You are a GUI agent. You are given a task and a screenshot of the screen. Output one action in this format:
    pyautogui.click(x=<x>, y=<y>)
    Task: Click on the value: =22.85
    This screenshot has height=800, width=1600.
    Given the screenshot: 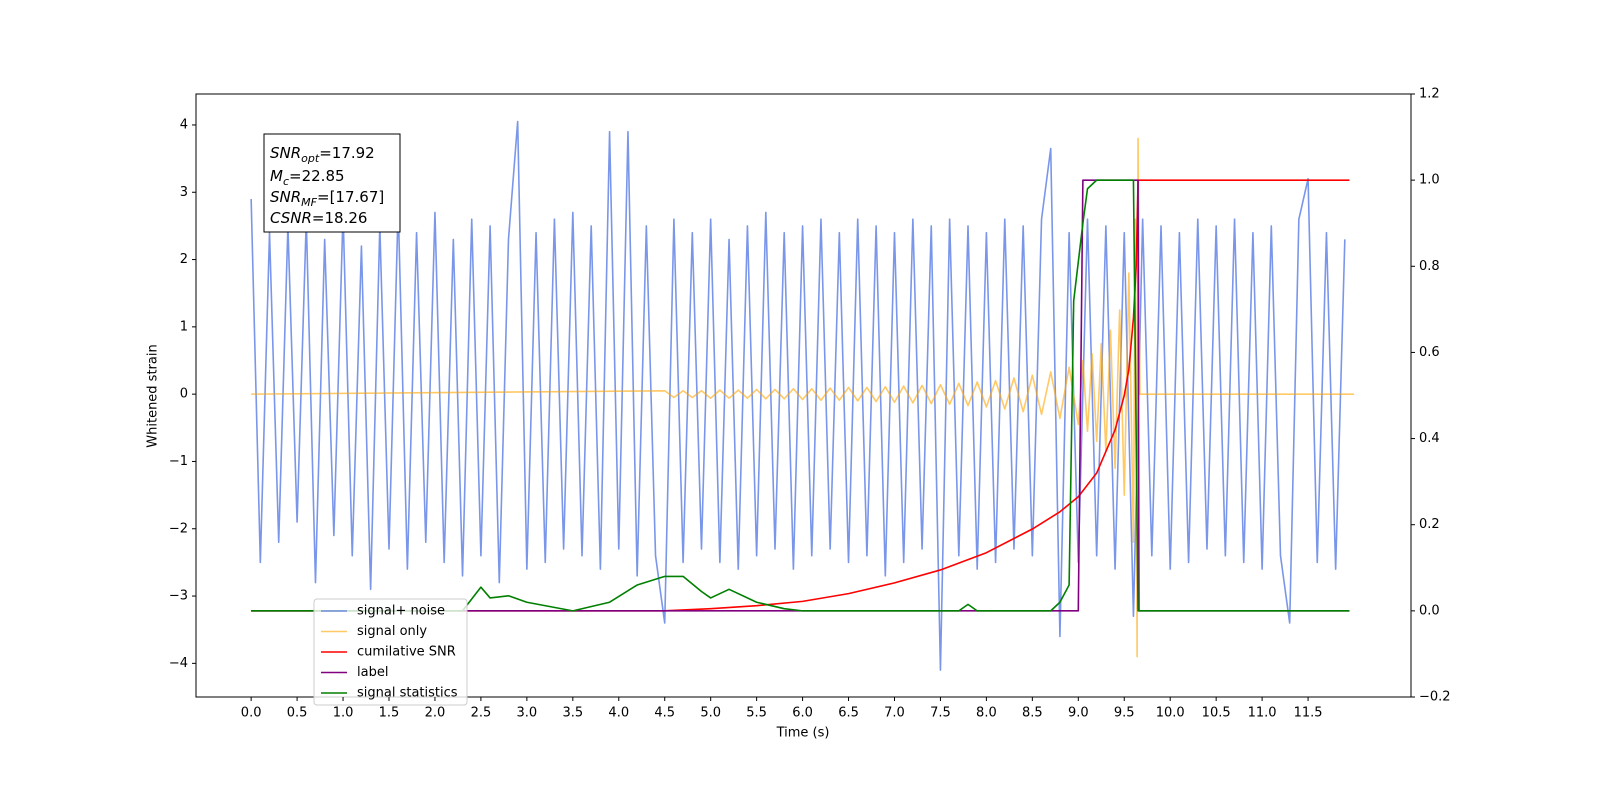 What is the action you would take?
    pyautogui.click(x=317, y=176)
    